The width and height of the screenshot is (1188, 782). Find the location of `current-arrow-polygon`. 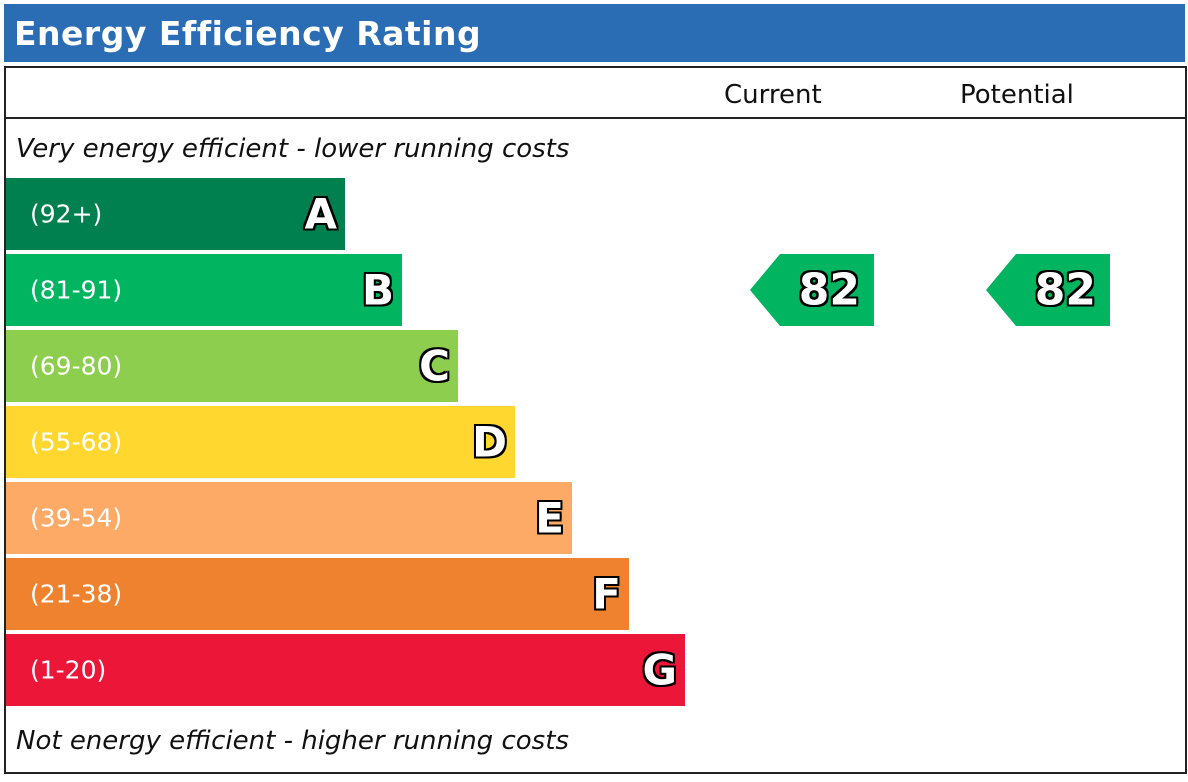

current-arrow-polygon is located at coordinates (812, 290).